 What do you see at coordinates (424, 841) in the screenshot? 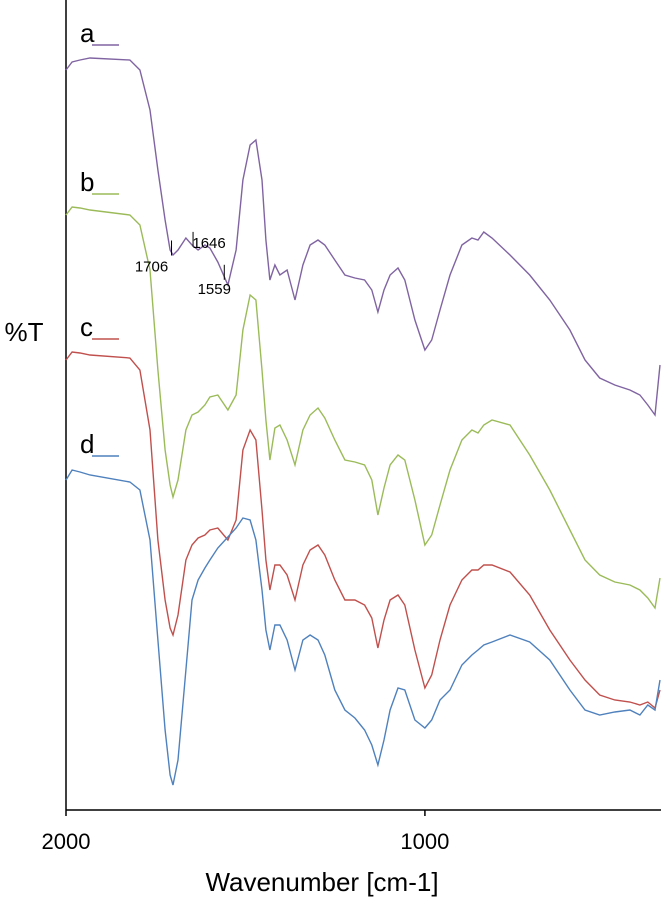
I see `x-tick-label: 1000` at bounding box center [424, 841].